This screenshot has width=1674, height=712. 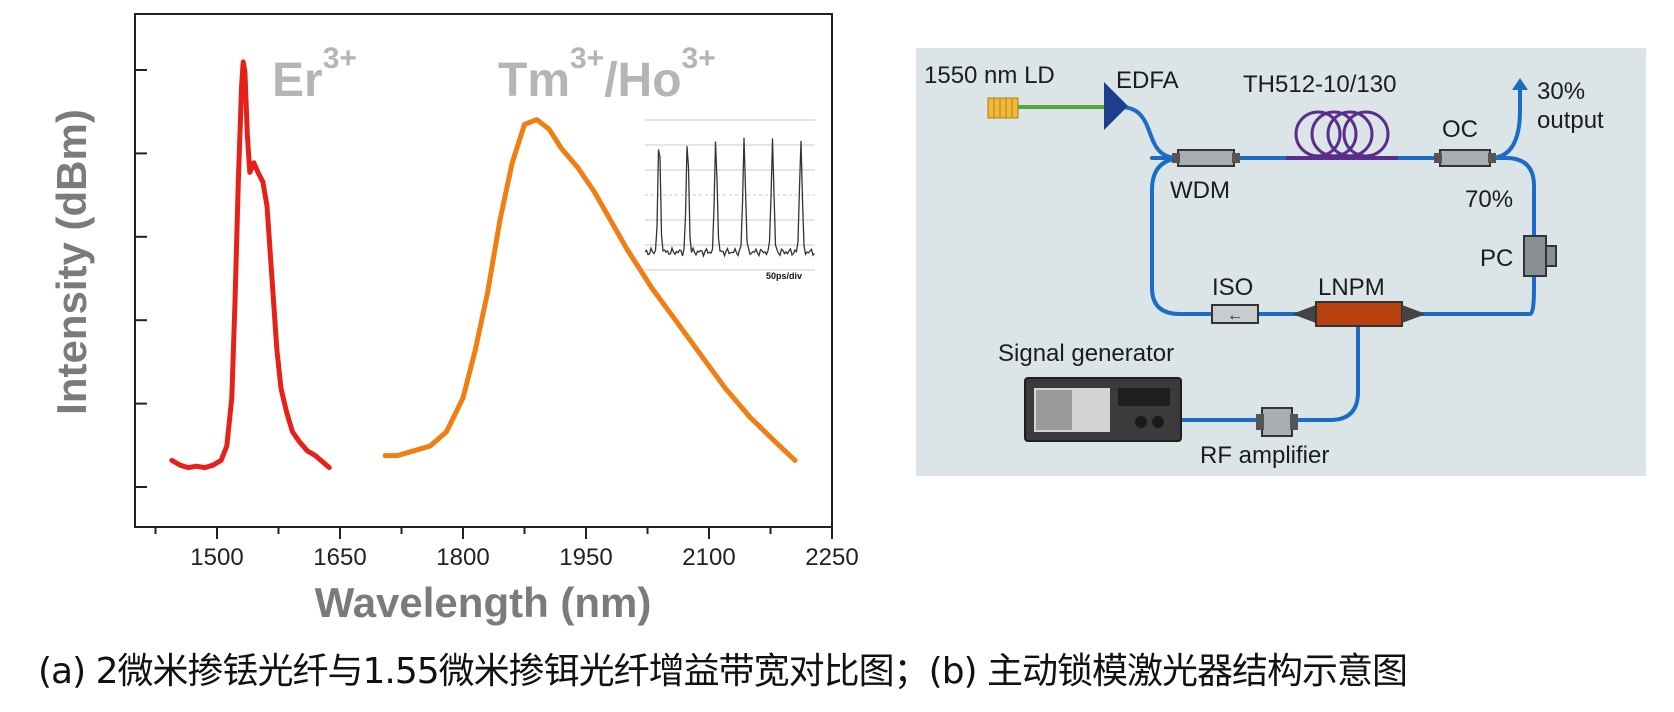 What do you see at coordinates (1342, 135) in the screenshot?
I see `fiber-coil-th512` at bounding box center [1342, 135].